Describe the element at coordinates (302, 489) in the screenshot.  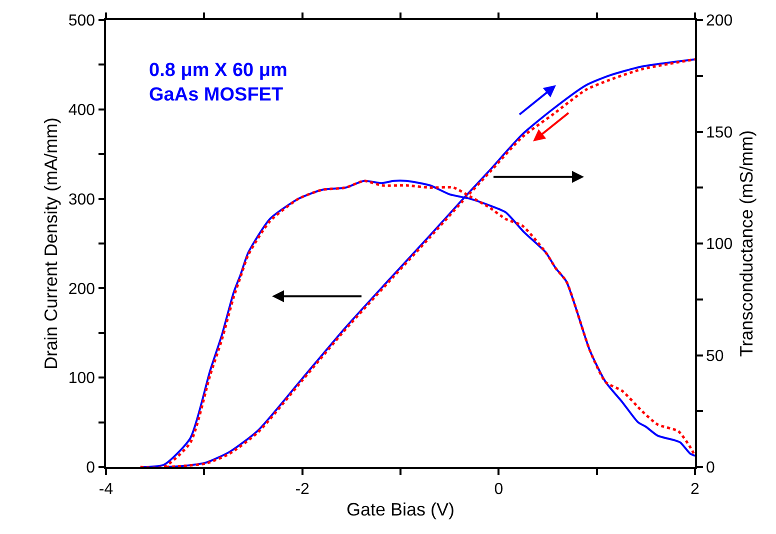
I see `x-tick-label: -2` at that location.